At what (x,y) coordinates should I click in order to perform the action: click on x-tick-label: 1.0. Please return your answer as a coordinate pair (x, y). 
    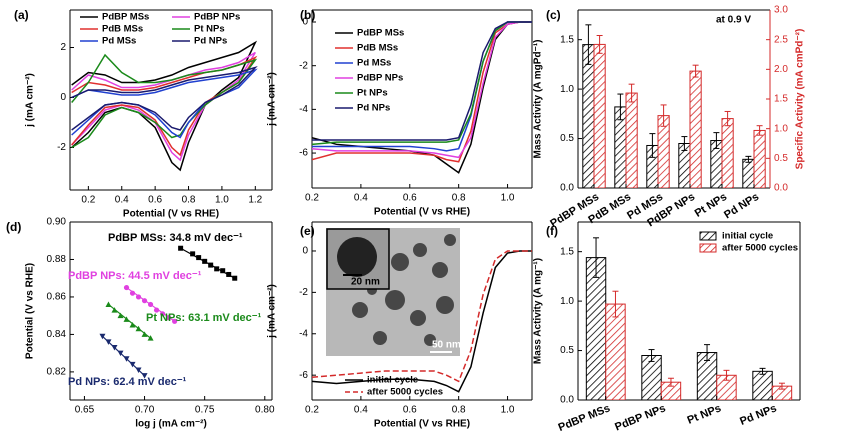
    Looking at the image, I should click on (508, 410).